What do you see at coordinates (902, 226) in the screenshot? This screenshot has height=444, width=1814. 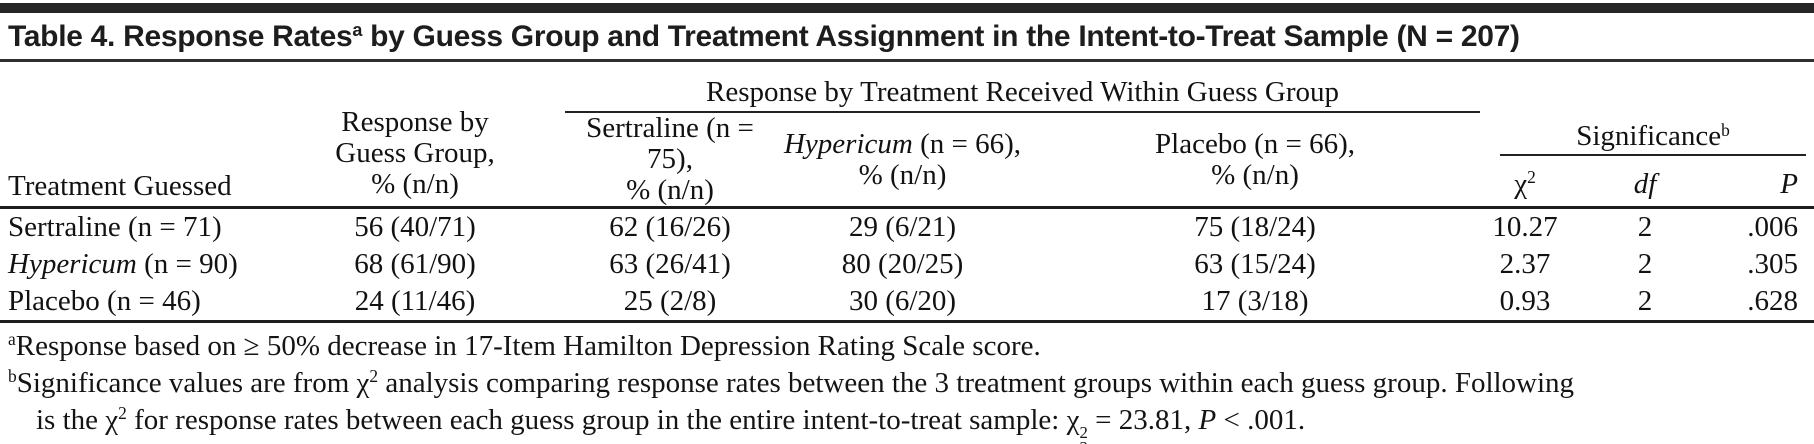 I see `cell-hypericum: 29 (6/21)` at bounding box center [902, 226].